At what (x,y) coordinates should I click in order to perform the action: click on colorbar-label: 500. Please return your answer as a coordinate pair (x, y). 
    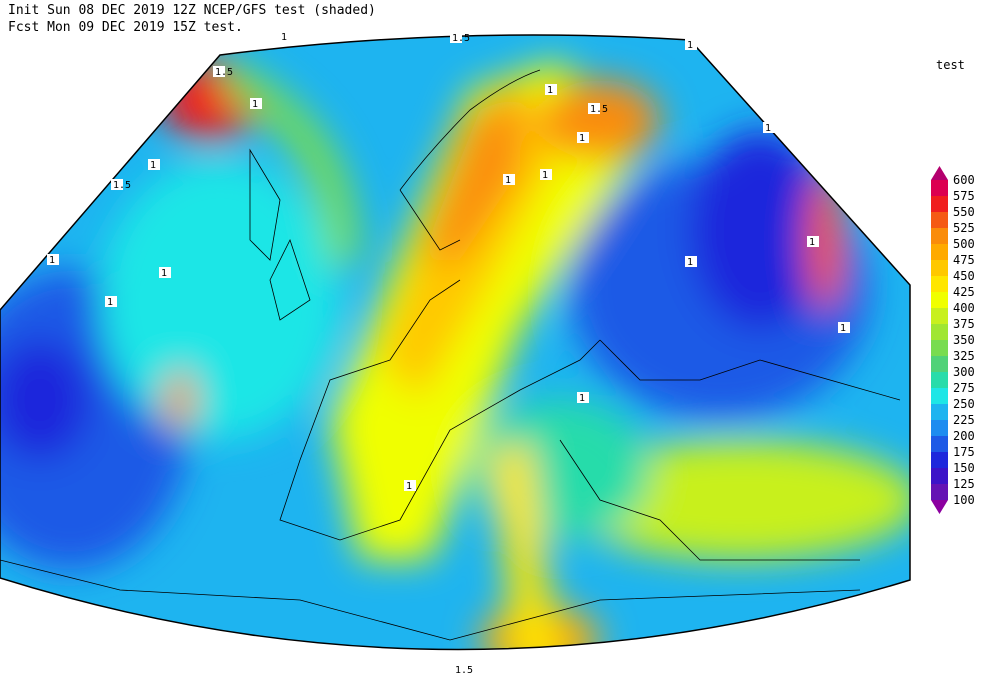
    Looking at the image, I should click on (964, 244).